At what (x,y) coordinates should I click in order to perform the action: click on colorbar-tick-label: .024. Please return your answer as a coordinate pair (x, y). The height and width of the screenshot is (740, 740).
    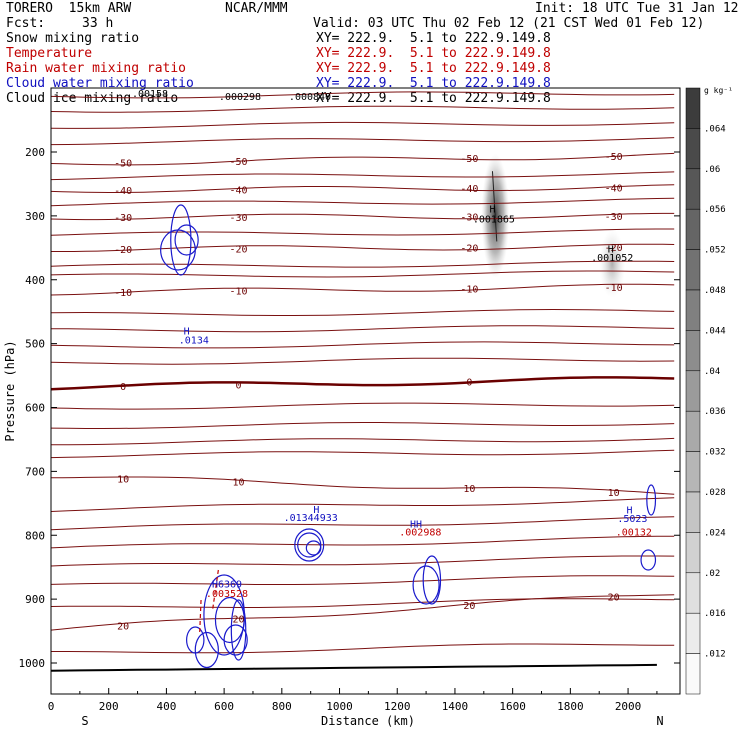
    Looking at the image, I should click on (715, 533).